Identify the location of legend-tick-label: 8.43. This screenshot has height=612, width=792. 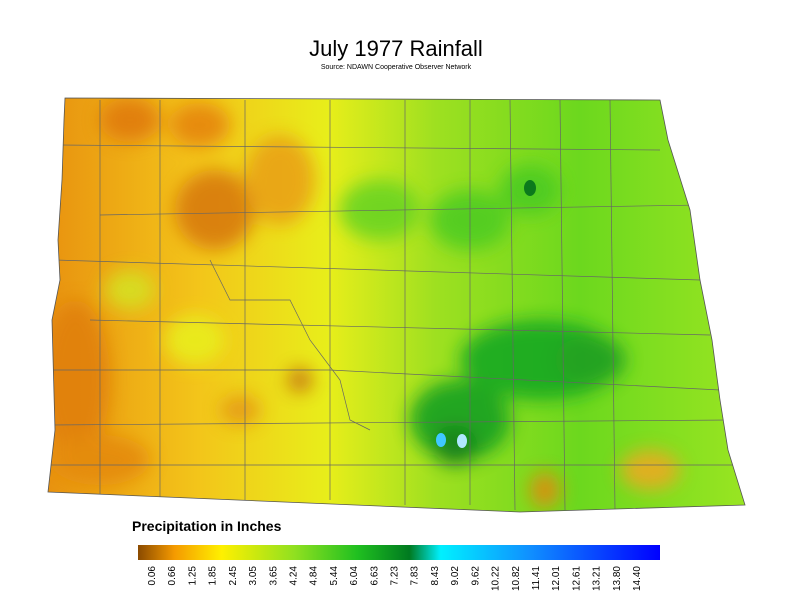
(435, 576).